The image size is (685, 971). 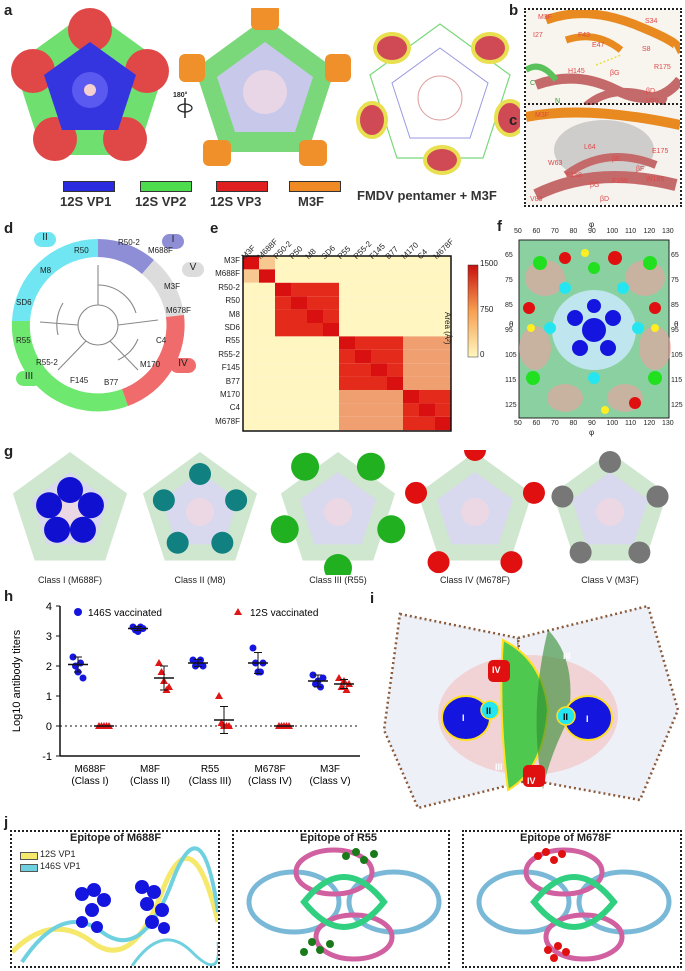 What do you see at coordinates (115, 906) in the screenshot?
I see `j-structure-m688f` at bounding box center [115, 906].